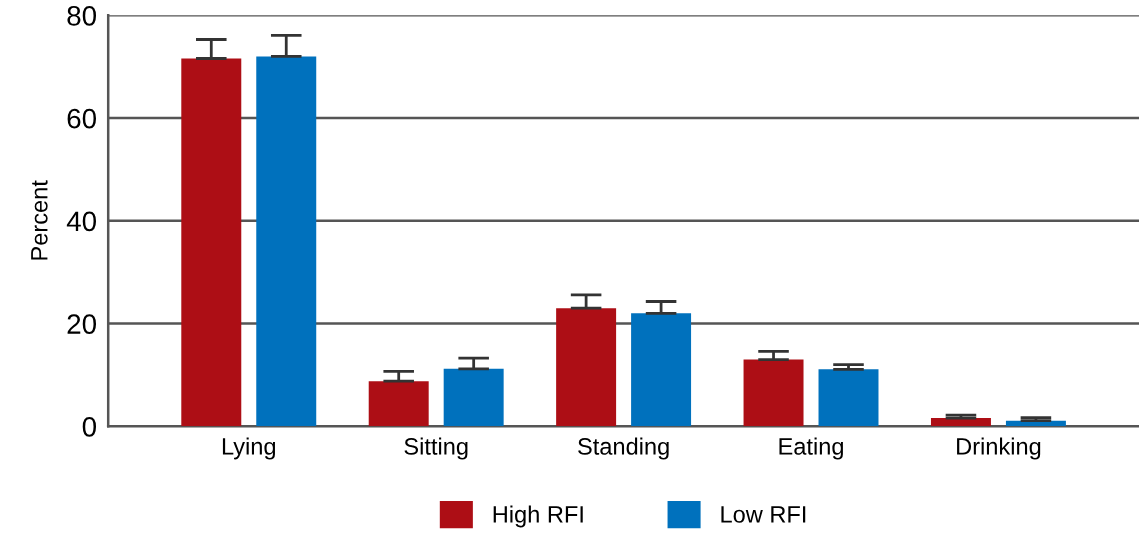  I want to click on legend-label: High RFI, so click(538, 516).